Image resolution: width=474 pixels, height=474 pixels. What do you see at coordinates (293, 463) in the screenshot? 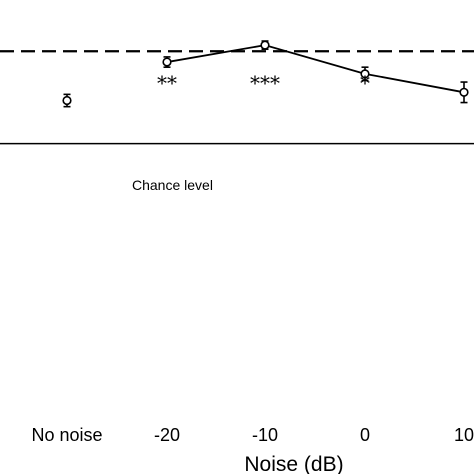
I see `x-axis-label: Noise (dB)` at bounding box center [293, 463].